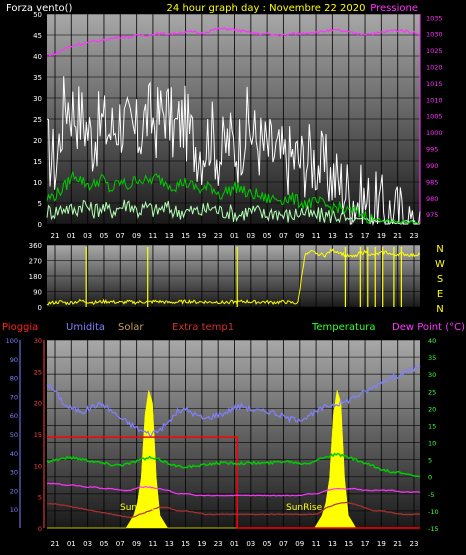  I want to click on rain-tick-label: 20, so click(38, 404).